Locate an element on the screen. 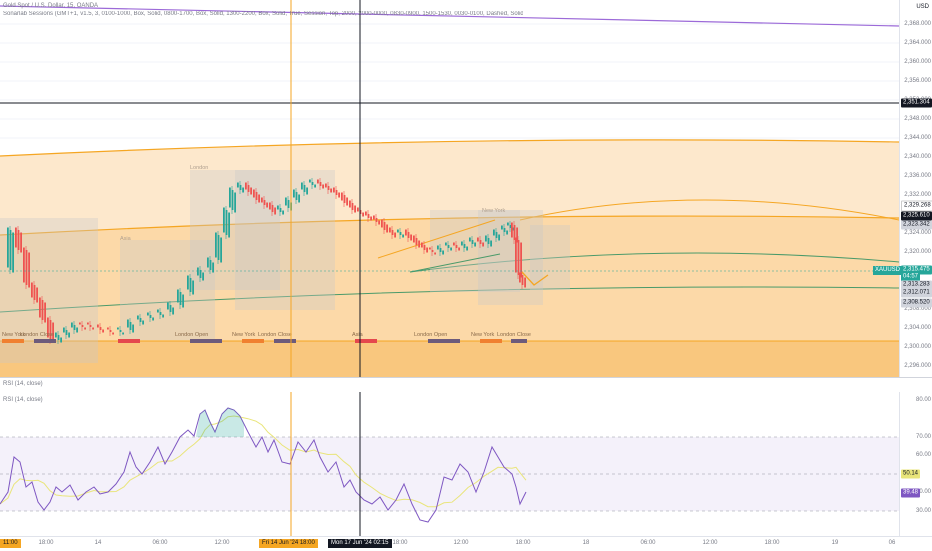 The image size is (932, 551). time-tick-1: 18:00 is located at coordinates (46, 543).